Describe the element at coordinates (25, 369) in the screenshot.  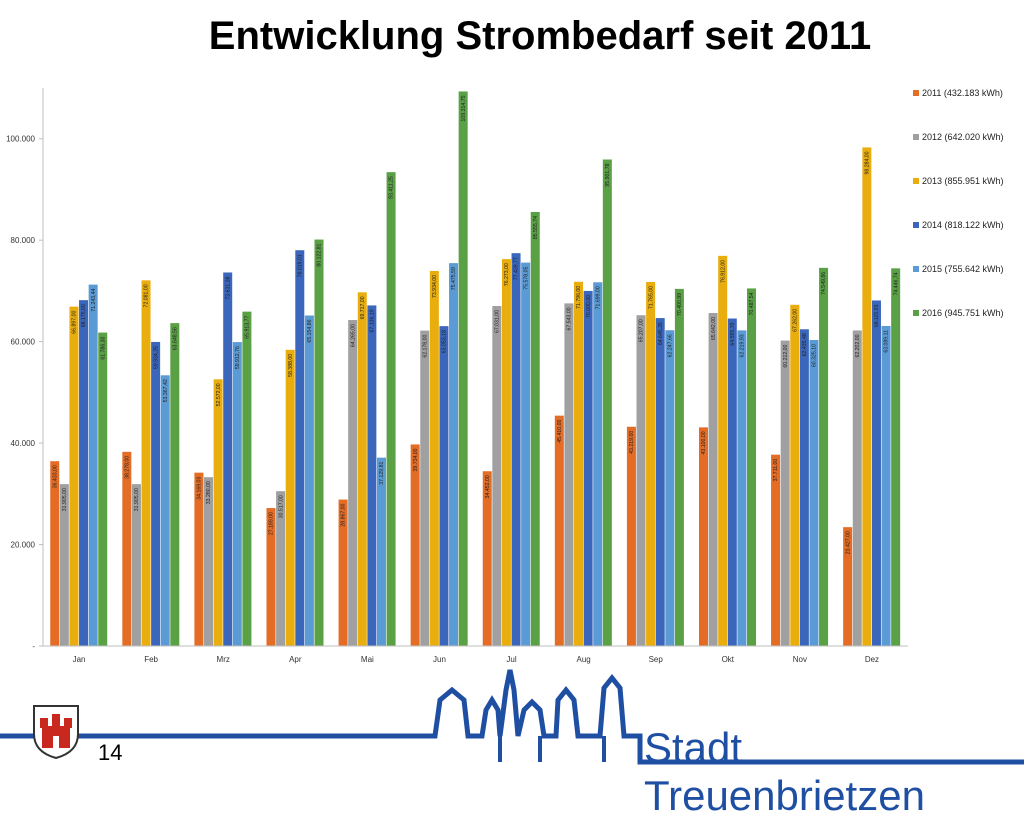
I see `y-axis: - 20.000 40.000 60.000 80.000 100.000` at that location.